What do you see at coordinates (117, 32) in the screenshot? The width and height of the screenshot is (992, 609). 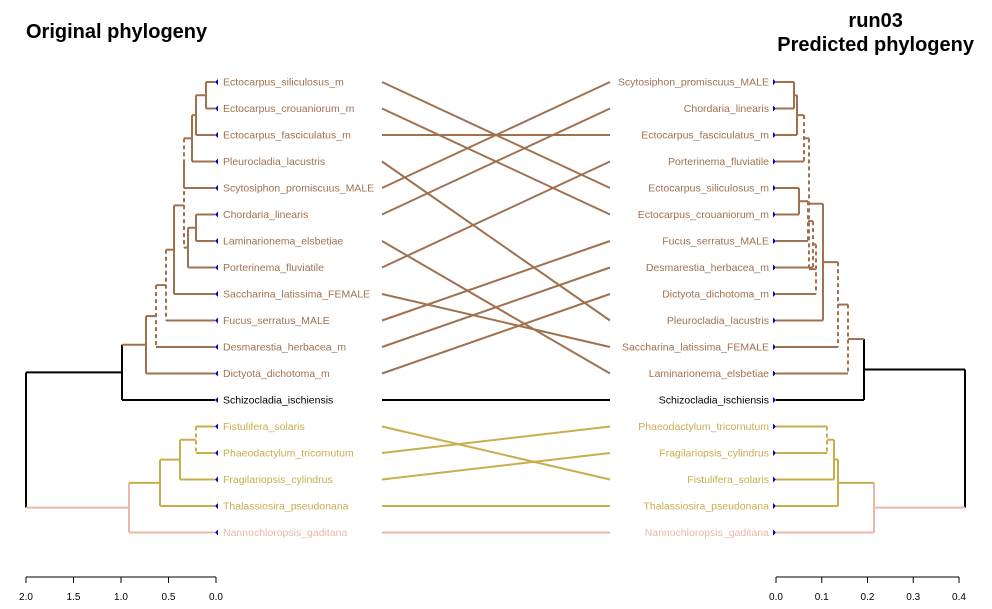 I see `left-tree-title: Original phylogeny` at bounding box center [117, 32].